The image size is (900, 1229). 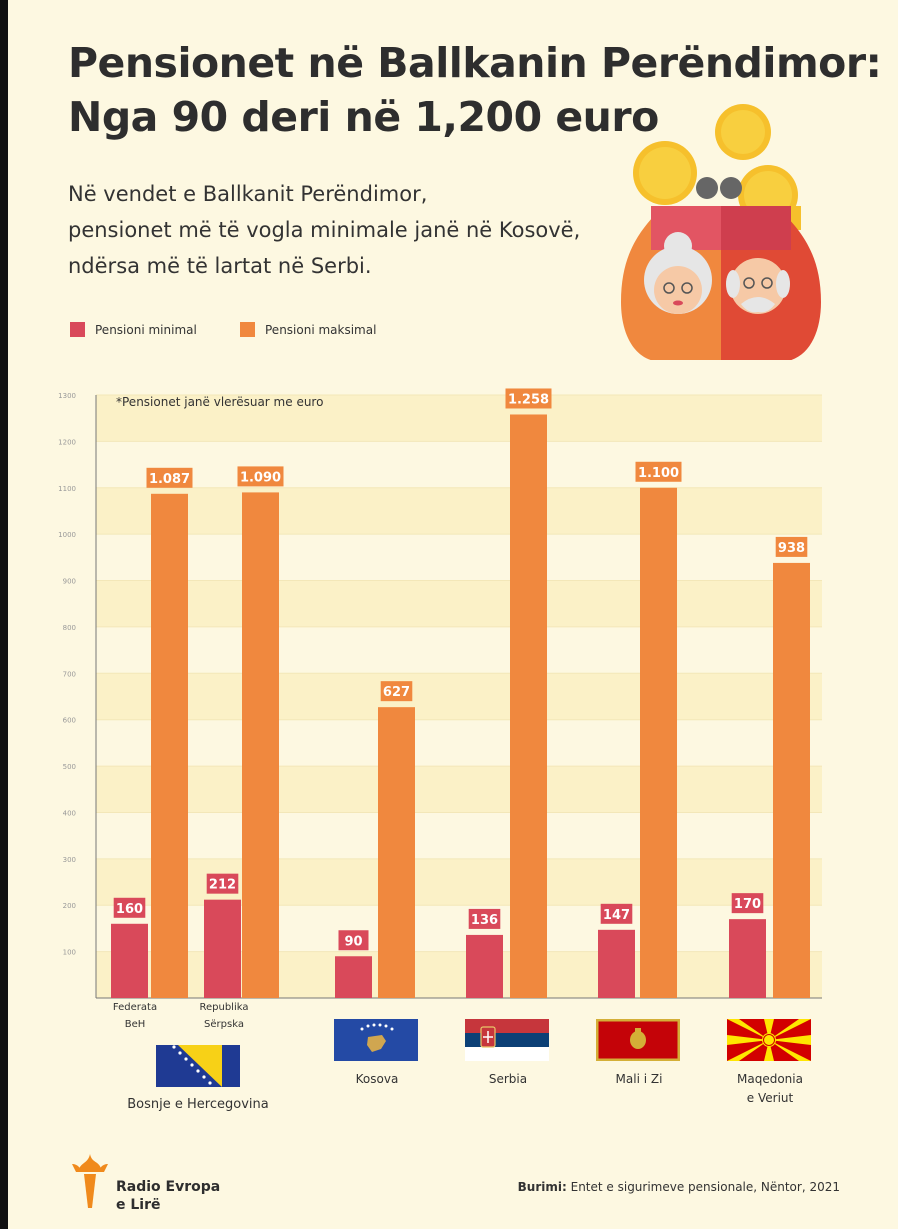 I want to click on data-label-min: 147, so click(x=616, y=915).